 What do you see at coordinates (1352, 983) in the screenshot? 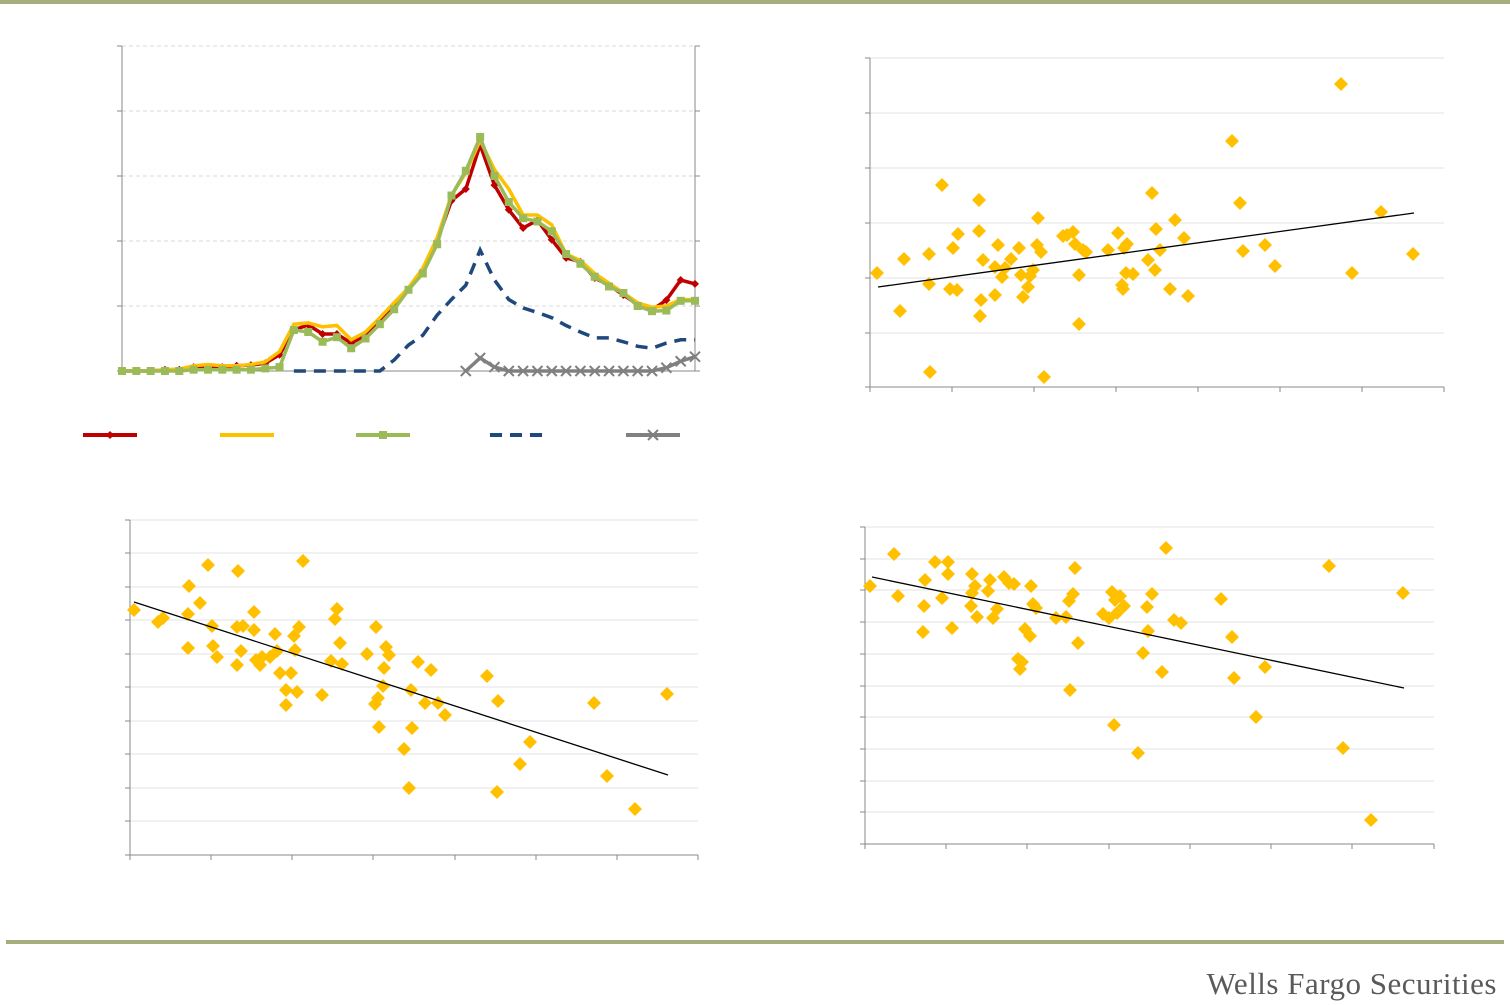
I see `brand: Wells Fargo Securities` at bounding box center [1352, 983].